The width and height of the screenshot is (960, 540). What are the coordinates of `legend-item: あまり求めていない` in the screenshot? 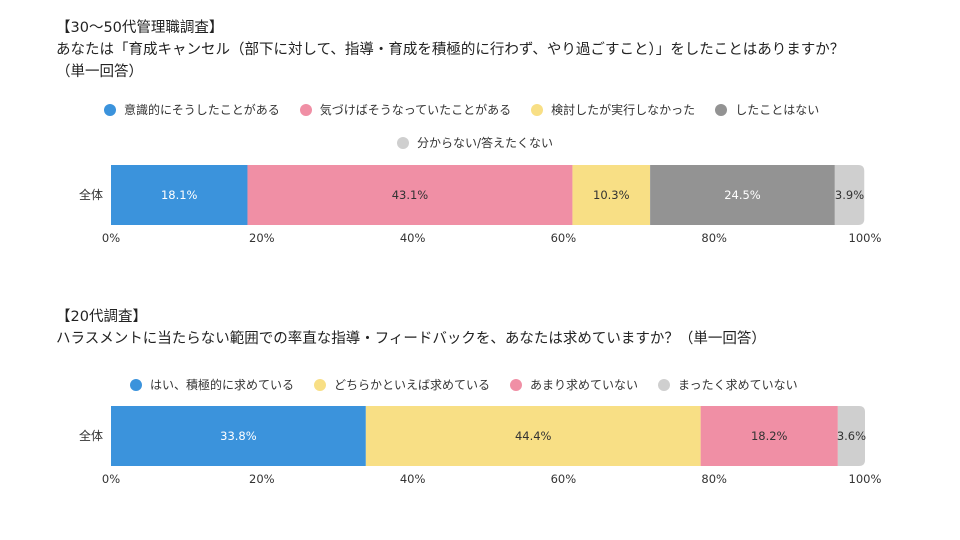 It's located at (574, 384).